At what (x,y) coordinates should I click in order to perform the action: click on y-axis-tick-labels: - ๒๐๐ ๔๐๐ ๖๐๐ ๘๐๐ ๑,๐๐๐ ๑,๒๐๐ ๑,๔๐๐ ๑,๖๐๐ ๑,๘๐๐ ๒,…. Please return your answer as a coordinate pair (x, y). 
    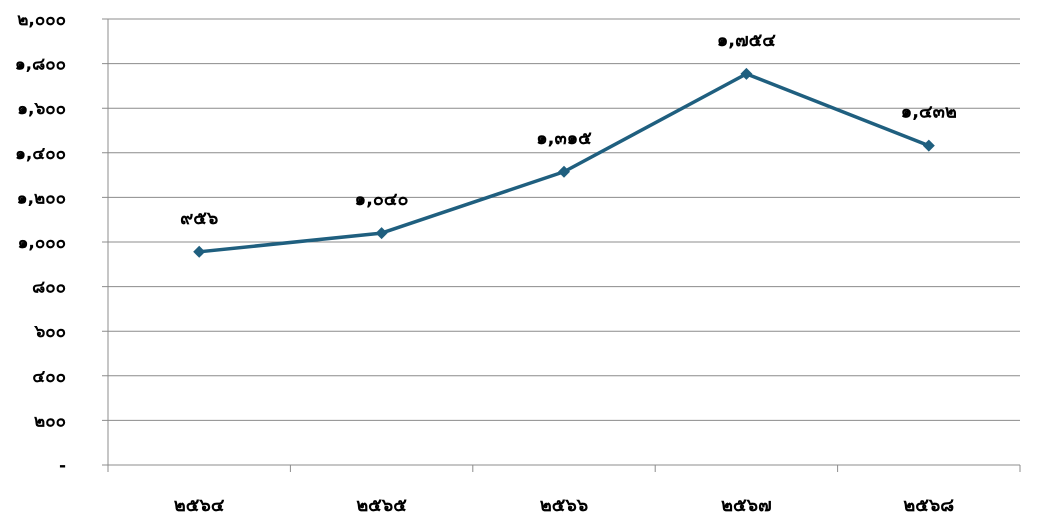
    Looking at the image, I should click on (40, 243).